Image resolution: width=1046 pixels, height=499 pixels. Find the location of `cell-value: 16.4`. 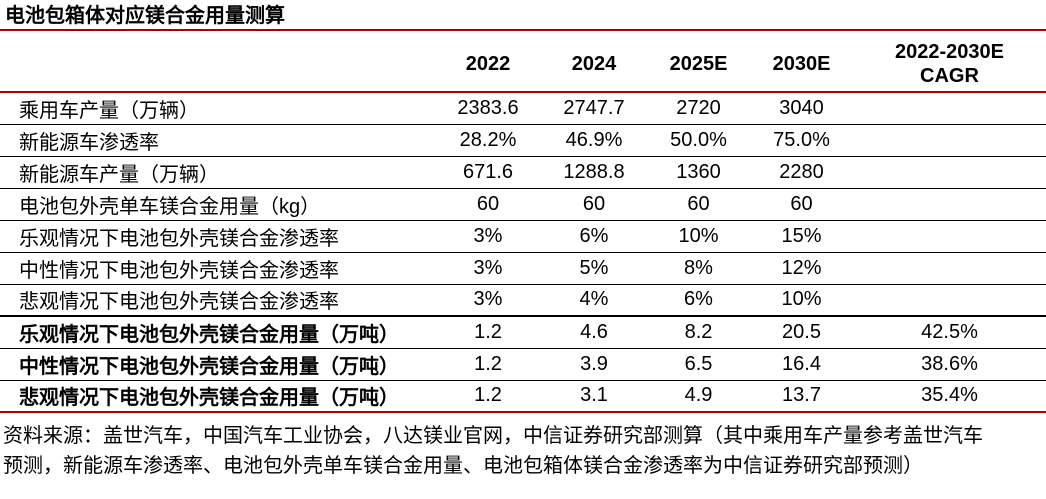

cell-value: 16.4 is located at coordinates (801, 364).